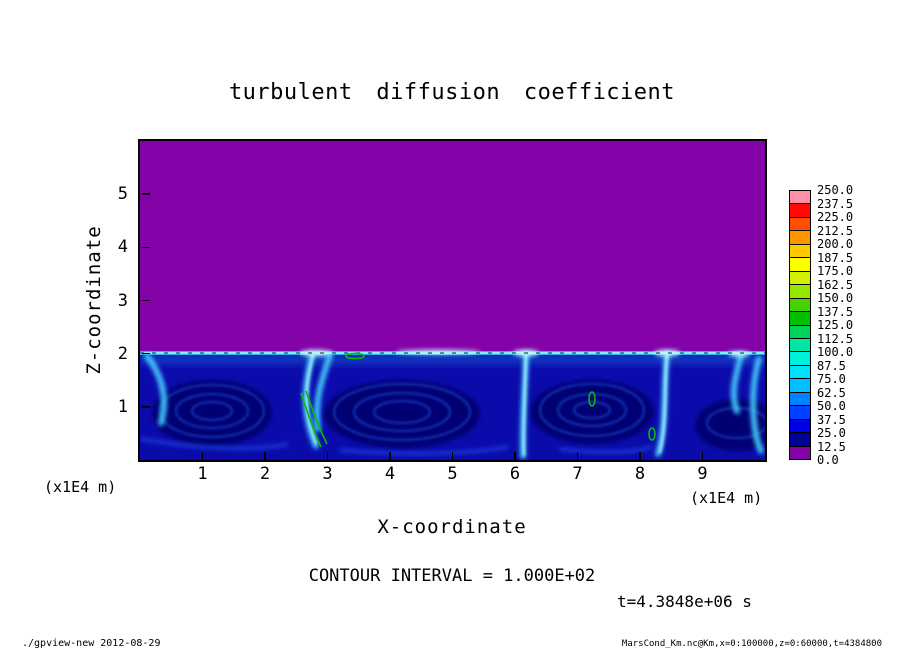 This screenshot has height=654, width=904. What do you see at coordinates (396, 446) in the screenshot?
I see `near-surface-streaks` at bounding box center [396, 446].